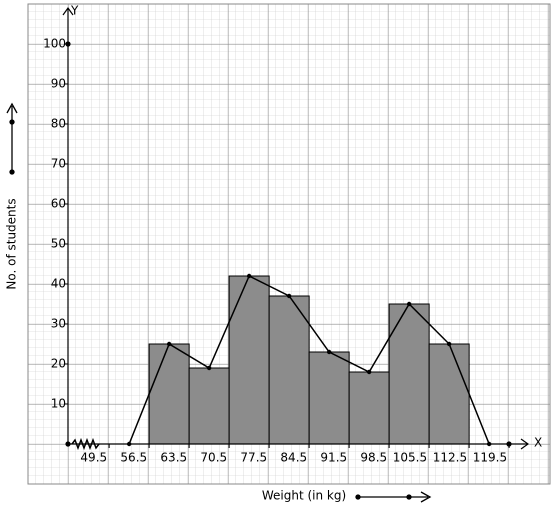 Image resolution: width=554 pixels, height=510 pixels. What do you see at coordinates (253, 458) in the screenshot?
I see `x-tick-label: 77.5` at bounding box center [253, 458].